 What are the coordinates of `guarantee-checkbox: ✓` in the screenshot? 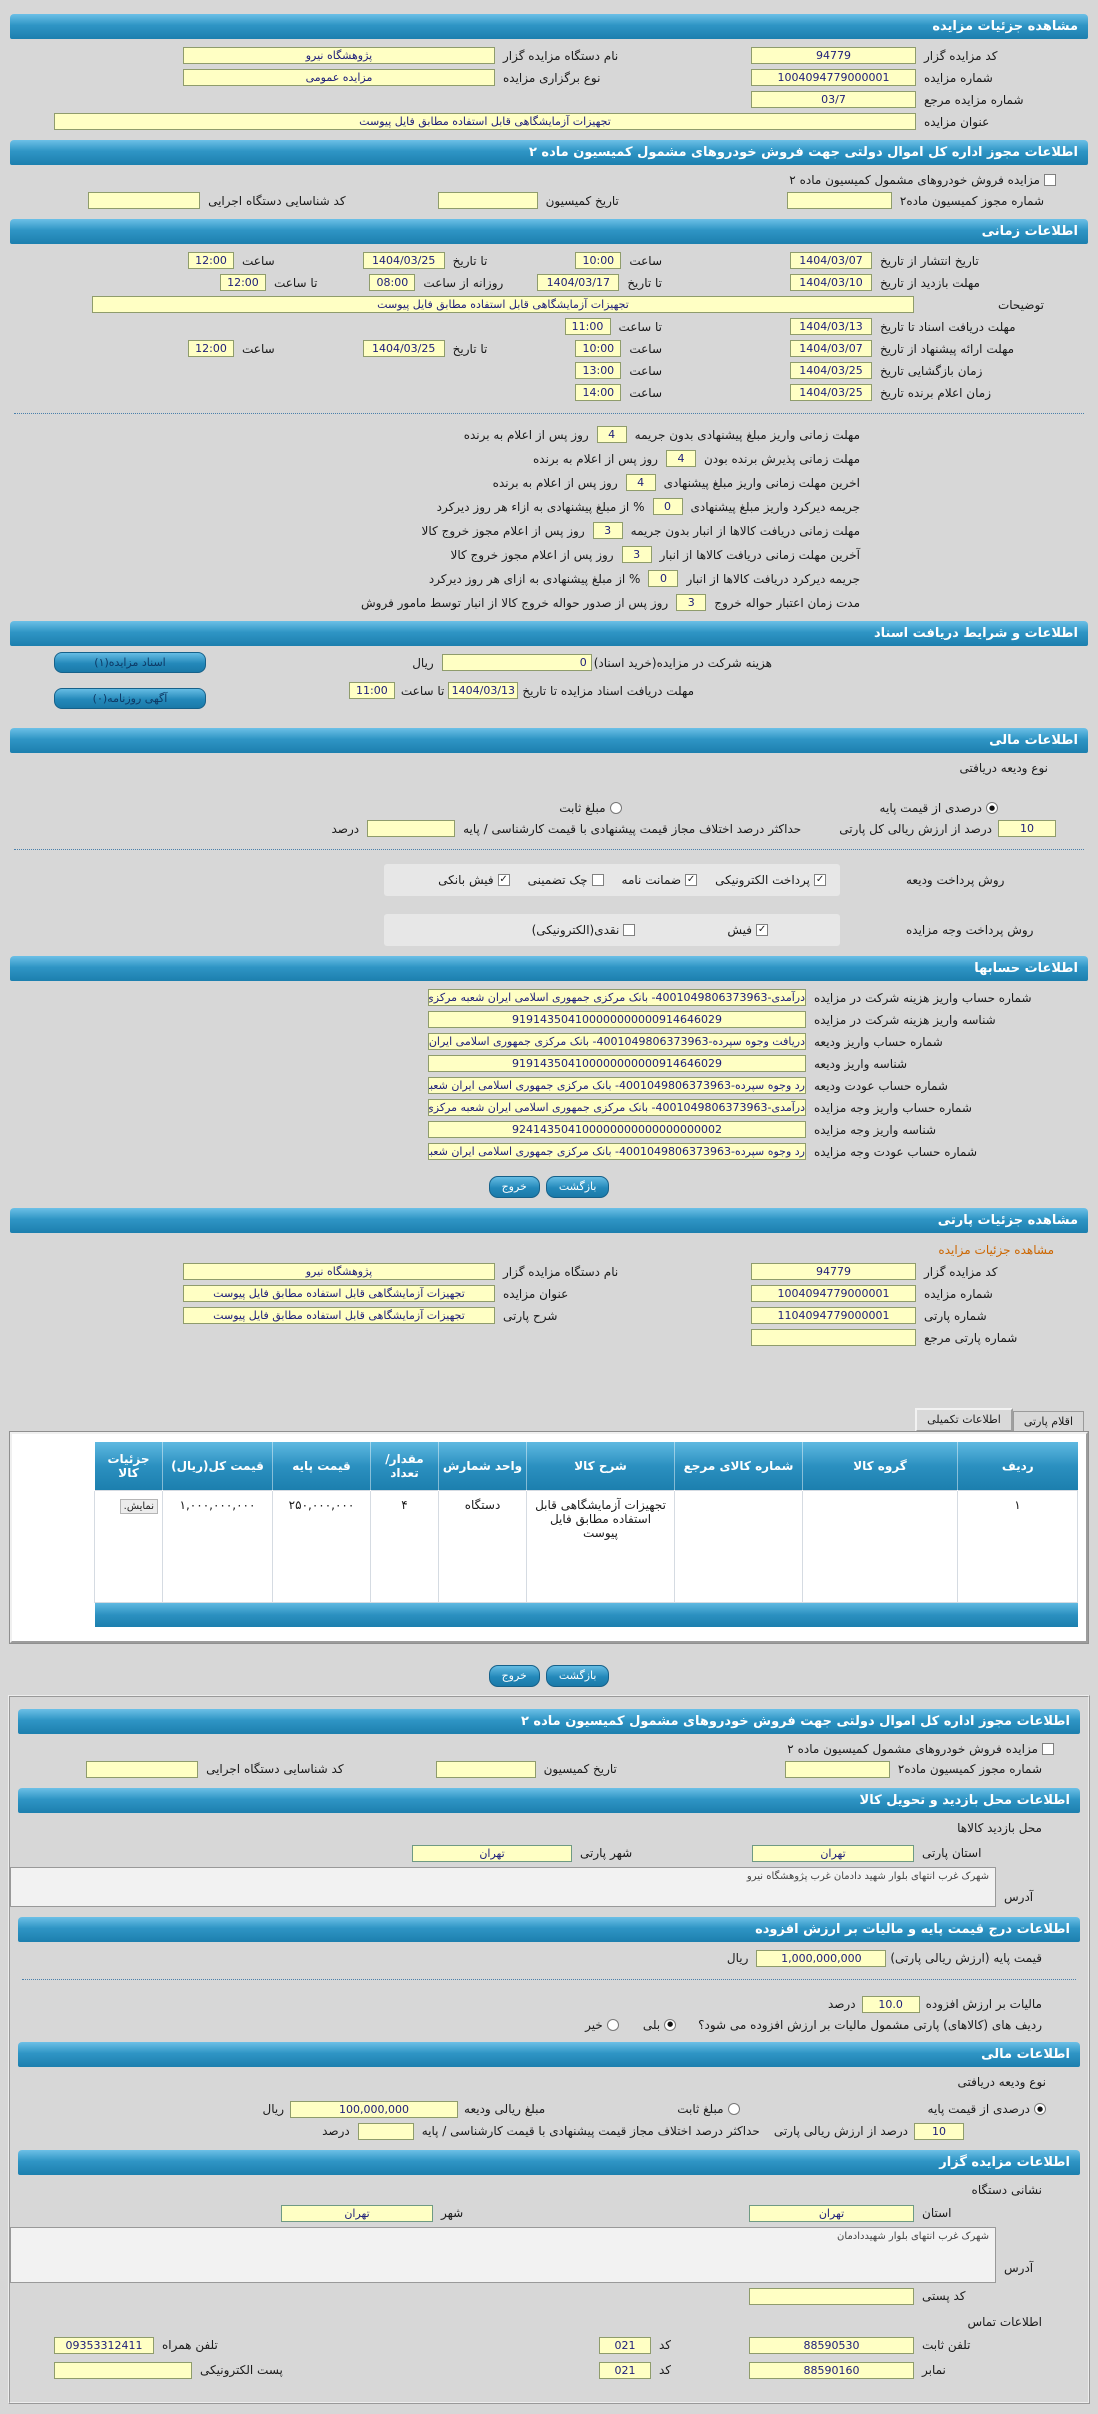 It's located at (691, 880).